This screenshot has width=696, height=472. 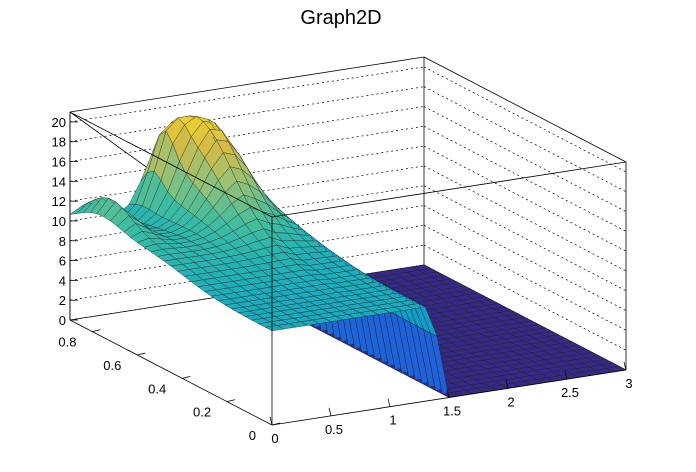 I want to click on x-tick-label: 1, so click(x=392, y=420).